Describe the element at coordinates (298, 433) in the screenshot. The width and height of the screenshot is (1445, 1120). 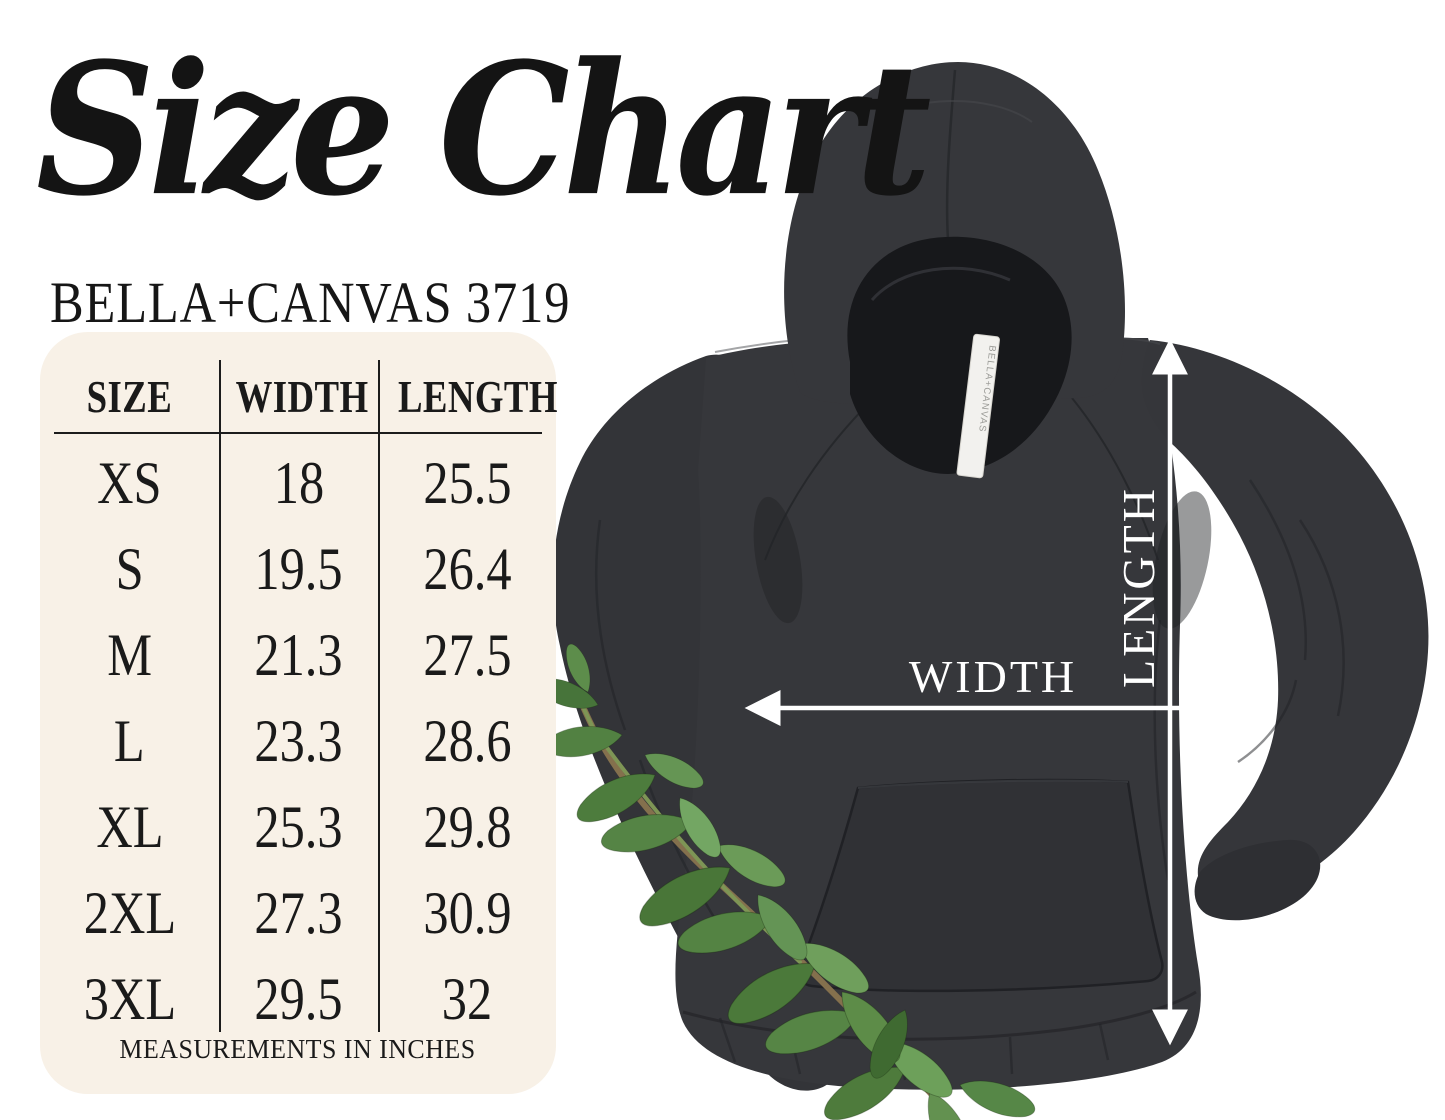
I see `header-divider` at that location.